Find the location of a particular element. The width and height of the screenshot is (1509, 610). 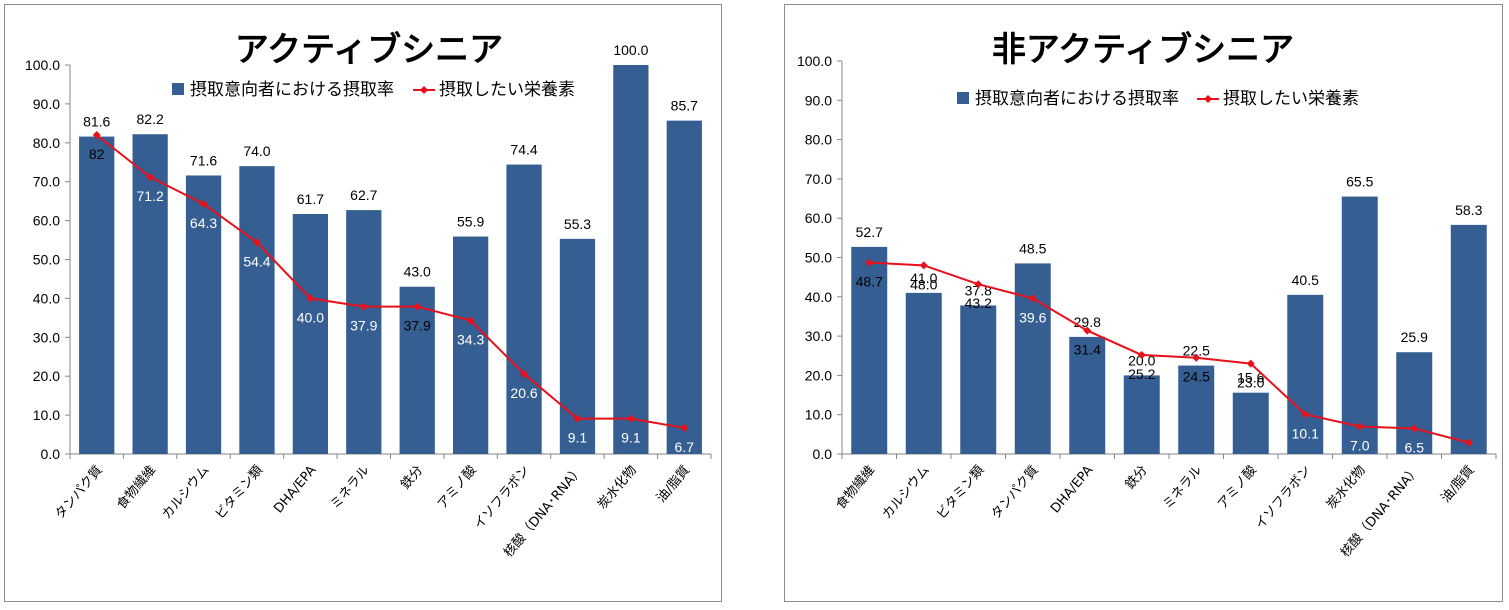

line-value-label: 34.3 is located at coordinates (470, 340).